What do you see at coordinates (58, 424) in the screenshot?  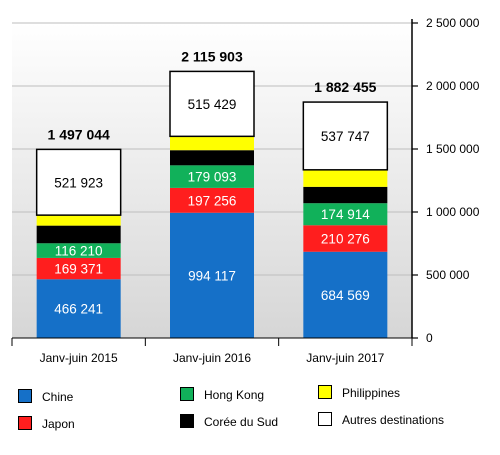 I see `legend-label-japon: Japon` at bounding box center [58, 424].